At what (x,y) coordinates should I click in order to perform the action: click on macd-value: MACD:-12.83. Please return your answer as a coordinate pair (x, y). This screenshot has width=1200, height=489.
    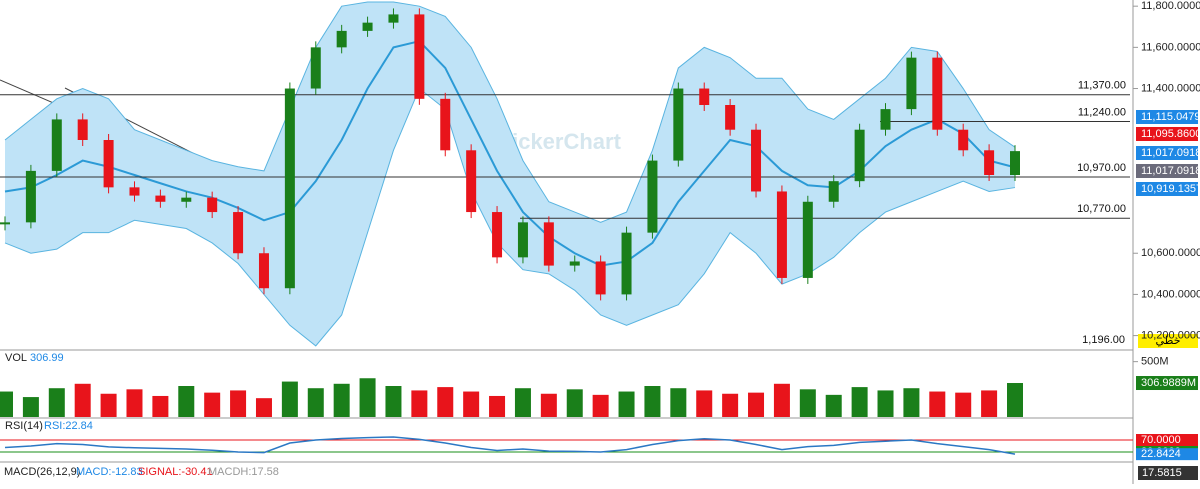
    Looking at the image, I should click on (109, 472).